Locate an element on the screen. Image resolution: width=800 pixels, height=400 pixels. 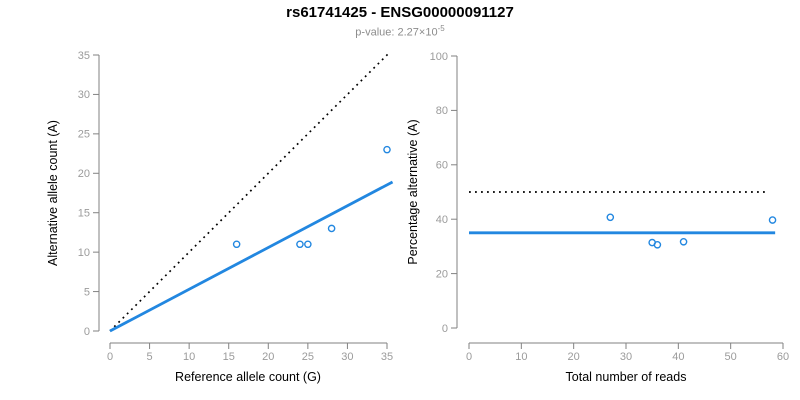
y-axis-tick-label: 100 is located at coordinates (439, 57).